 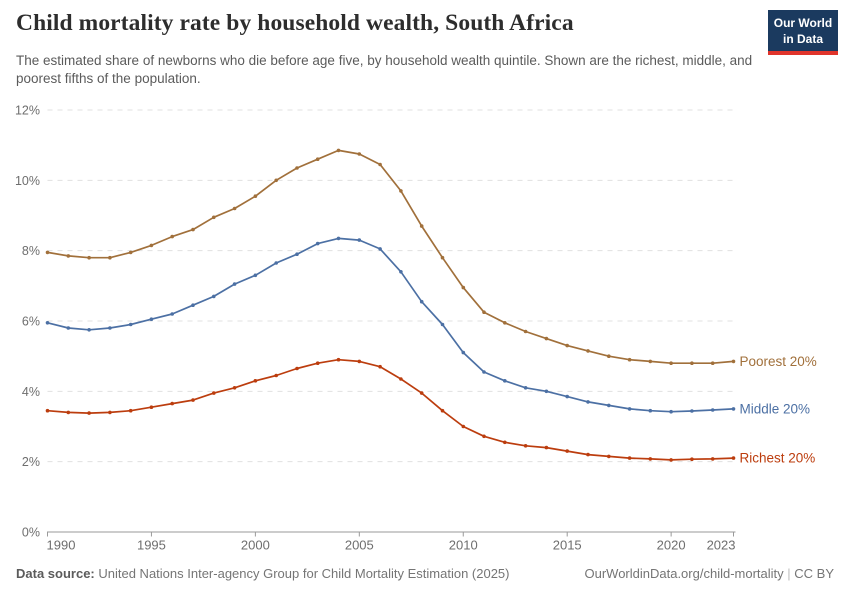 What do you see at coordinates (463, 545) in the screenshot?
I see `x-axis-tick-label: 2010` at bounding box center [463, 545].